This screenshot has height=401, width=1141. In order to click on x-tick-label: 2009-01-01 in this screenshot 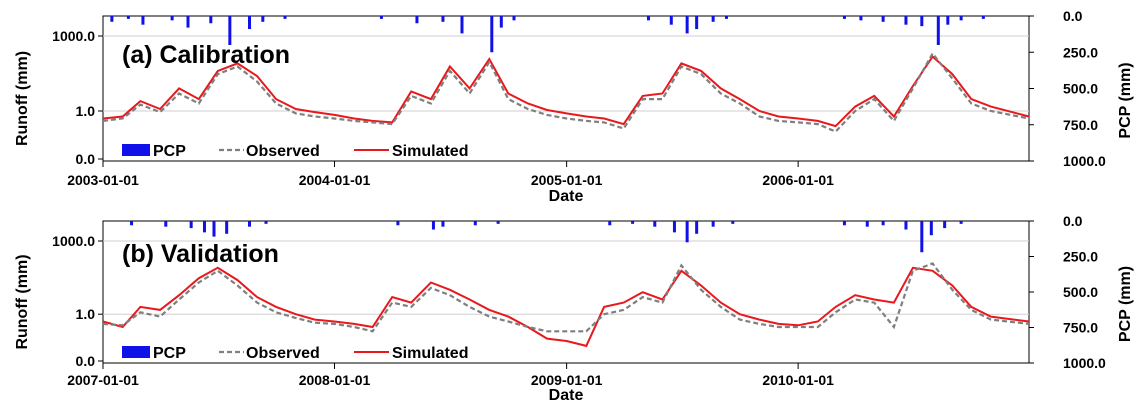, I will do `click(567, 380)`.